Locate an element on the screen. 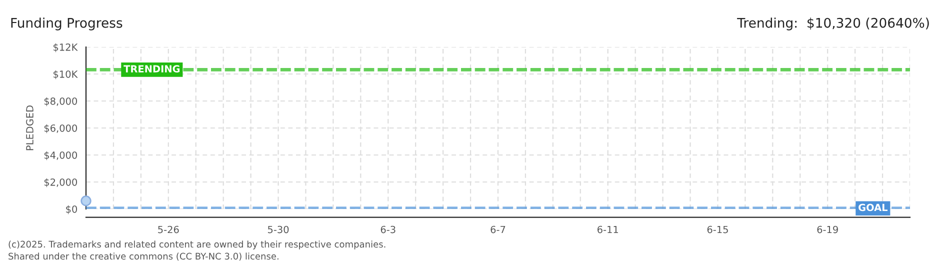 This screenshot has width=940, height=270. y-tick-label: $0 is located at coordinates (72, 209).